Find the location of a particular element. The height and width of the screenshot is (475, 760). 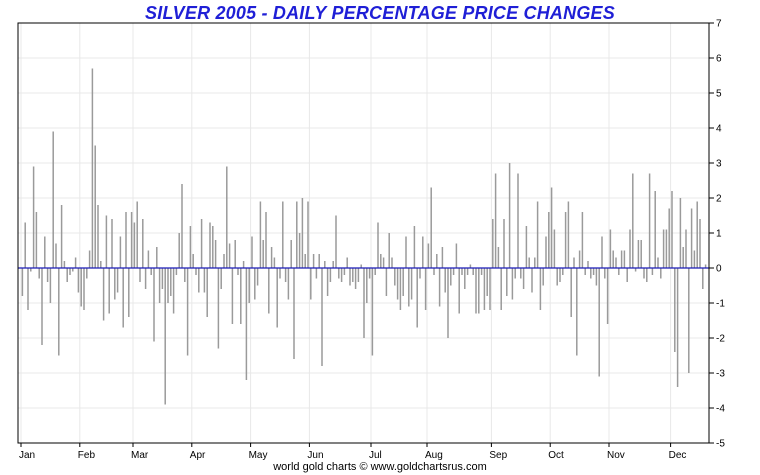

y-tick-label: -1 is located at coordinates (720, 304).